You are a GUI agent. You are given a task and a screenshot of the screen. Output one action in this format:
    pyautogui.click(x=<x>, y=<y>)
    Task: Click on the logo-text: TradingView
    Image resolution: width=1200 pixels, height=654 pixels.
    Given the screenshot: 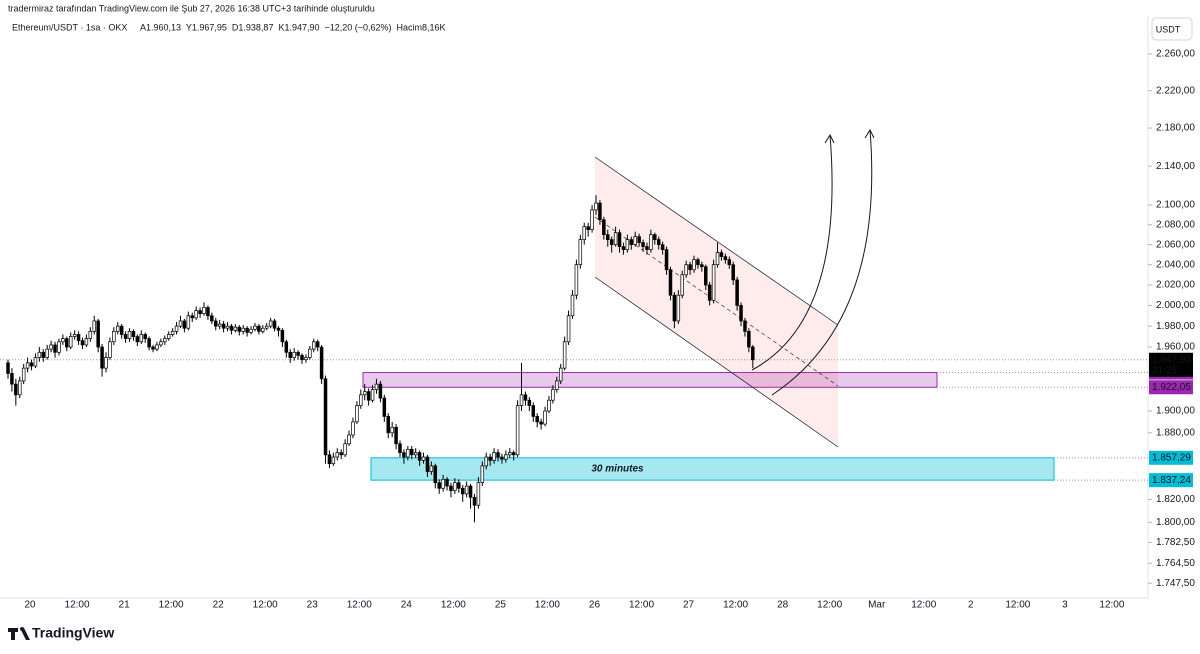 What is the action you would take?
    pyautogui.click(x=73, y=633)
    